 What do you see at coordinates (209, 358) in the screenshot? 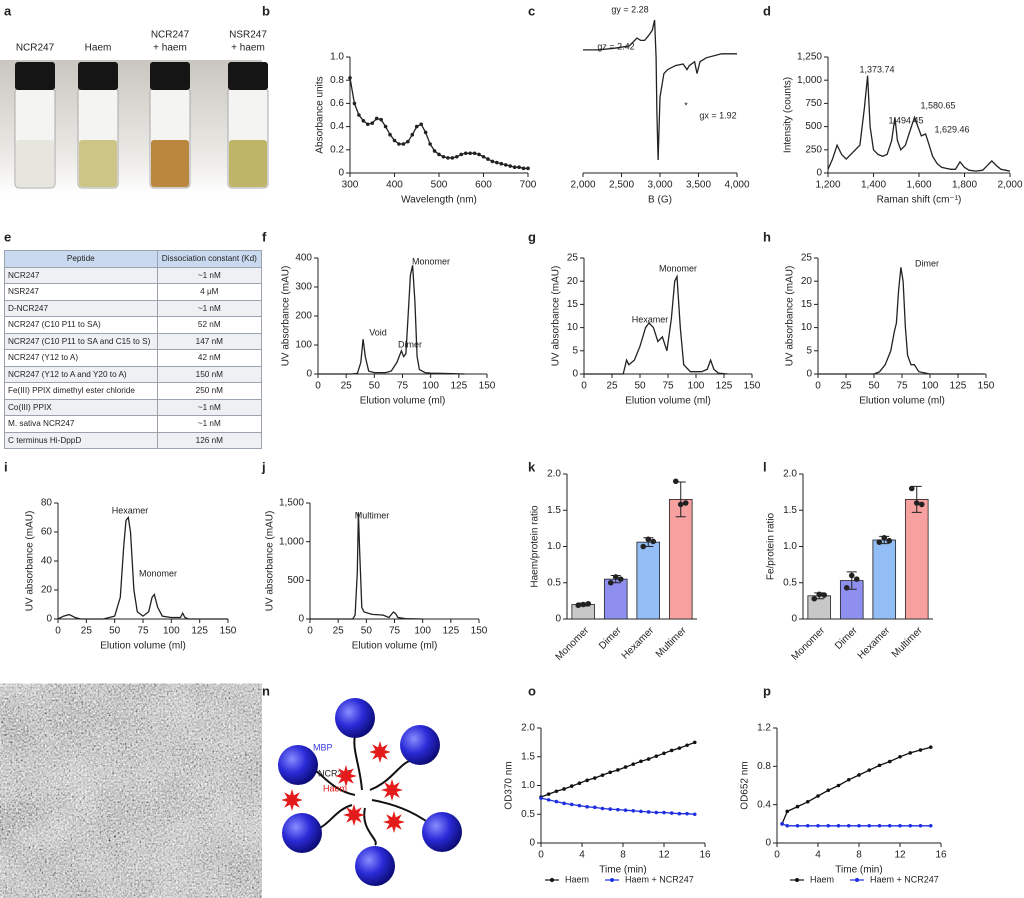
I see `table-cell: 42 nM` at bounding box center [209, 358].